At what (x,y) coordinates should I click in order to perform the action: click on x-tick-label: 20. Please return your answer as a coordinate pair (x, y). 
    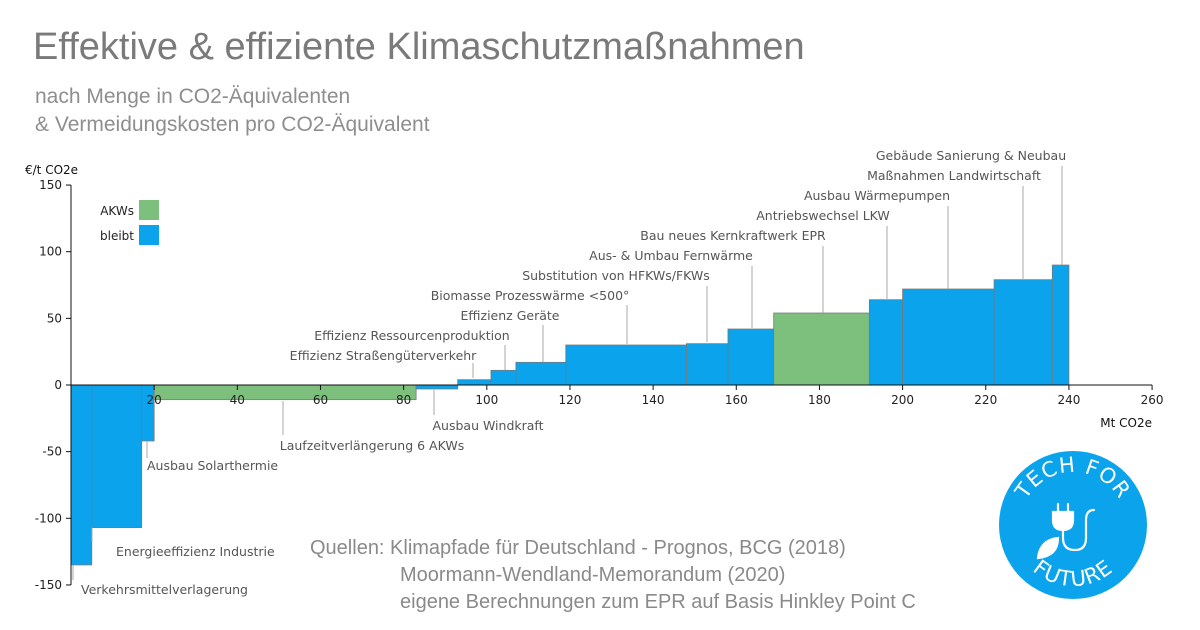
    Looking at the image, I should click on (154, 400).